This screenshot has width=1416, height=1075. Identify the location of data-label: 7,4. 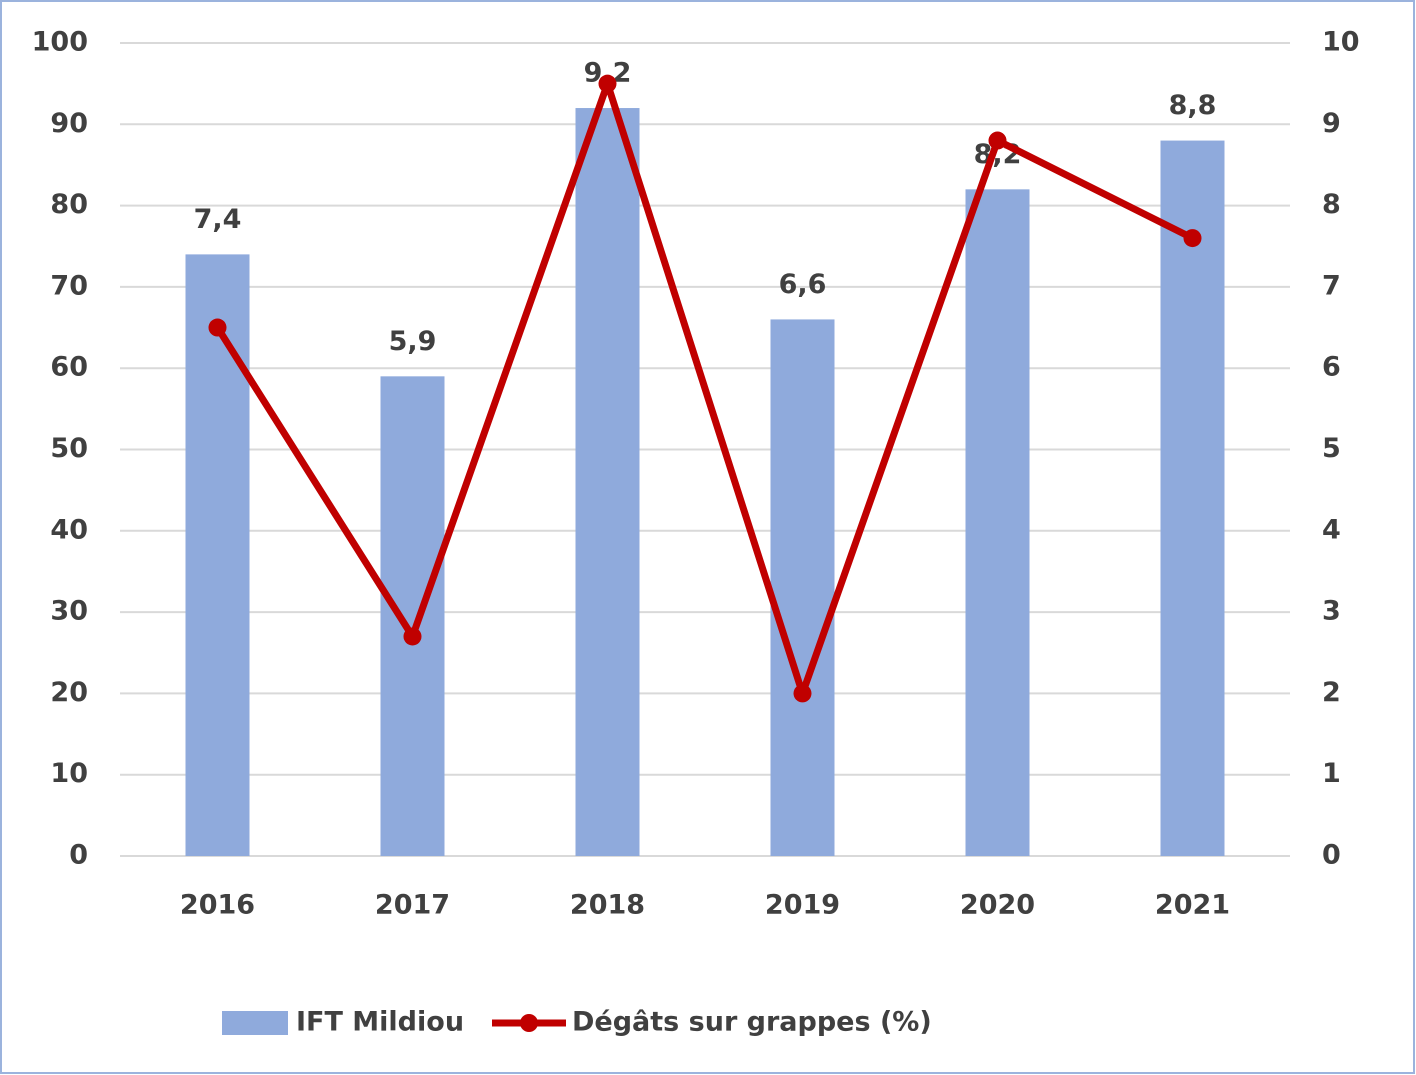
(218, 219).